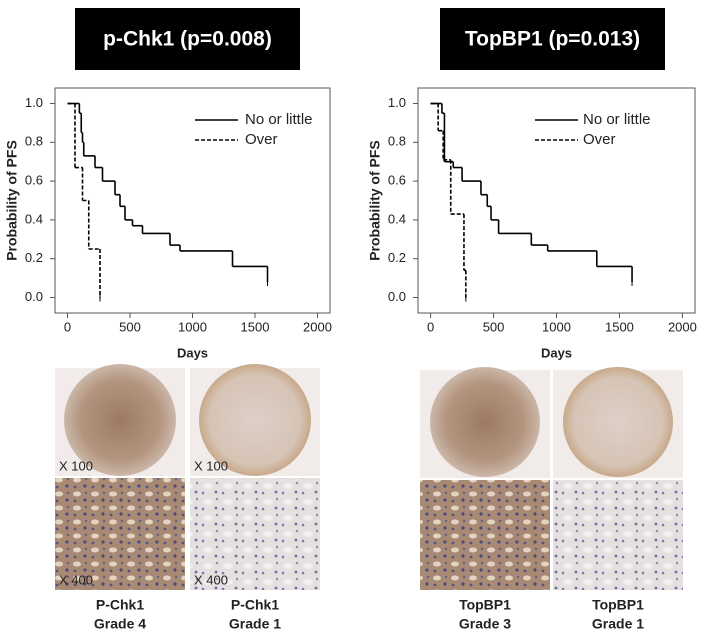 The image size is (704, 635). Describe the element at coordinates (120, 624) in the screenshot. I see `grade-label: Grade 4` at that location.